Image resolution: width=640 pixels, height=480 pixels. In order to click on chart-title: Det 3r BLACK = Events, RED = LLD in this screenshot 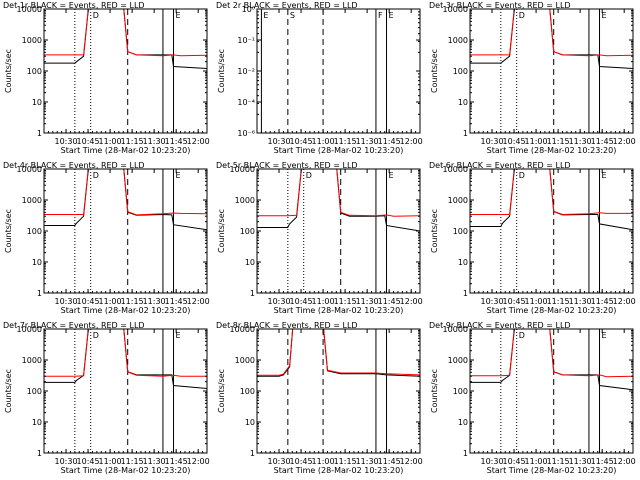, I will do `click(500, 5)`.